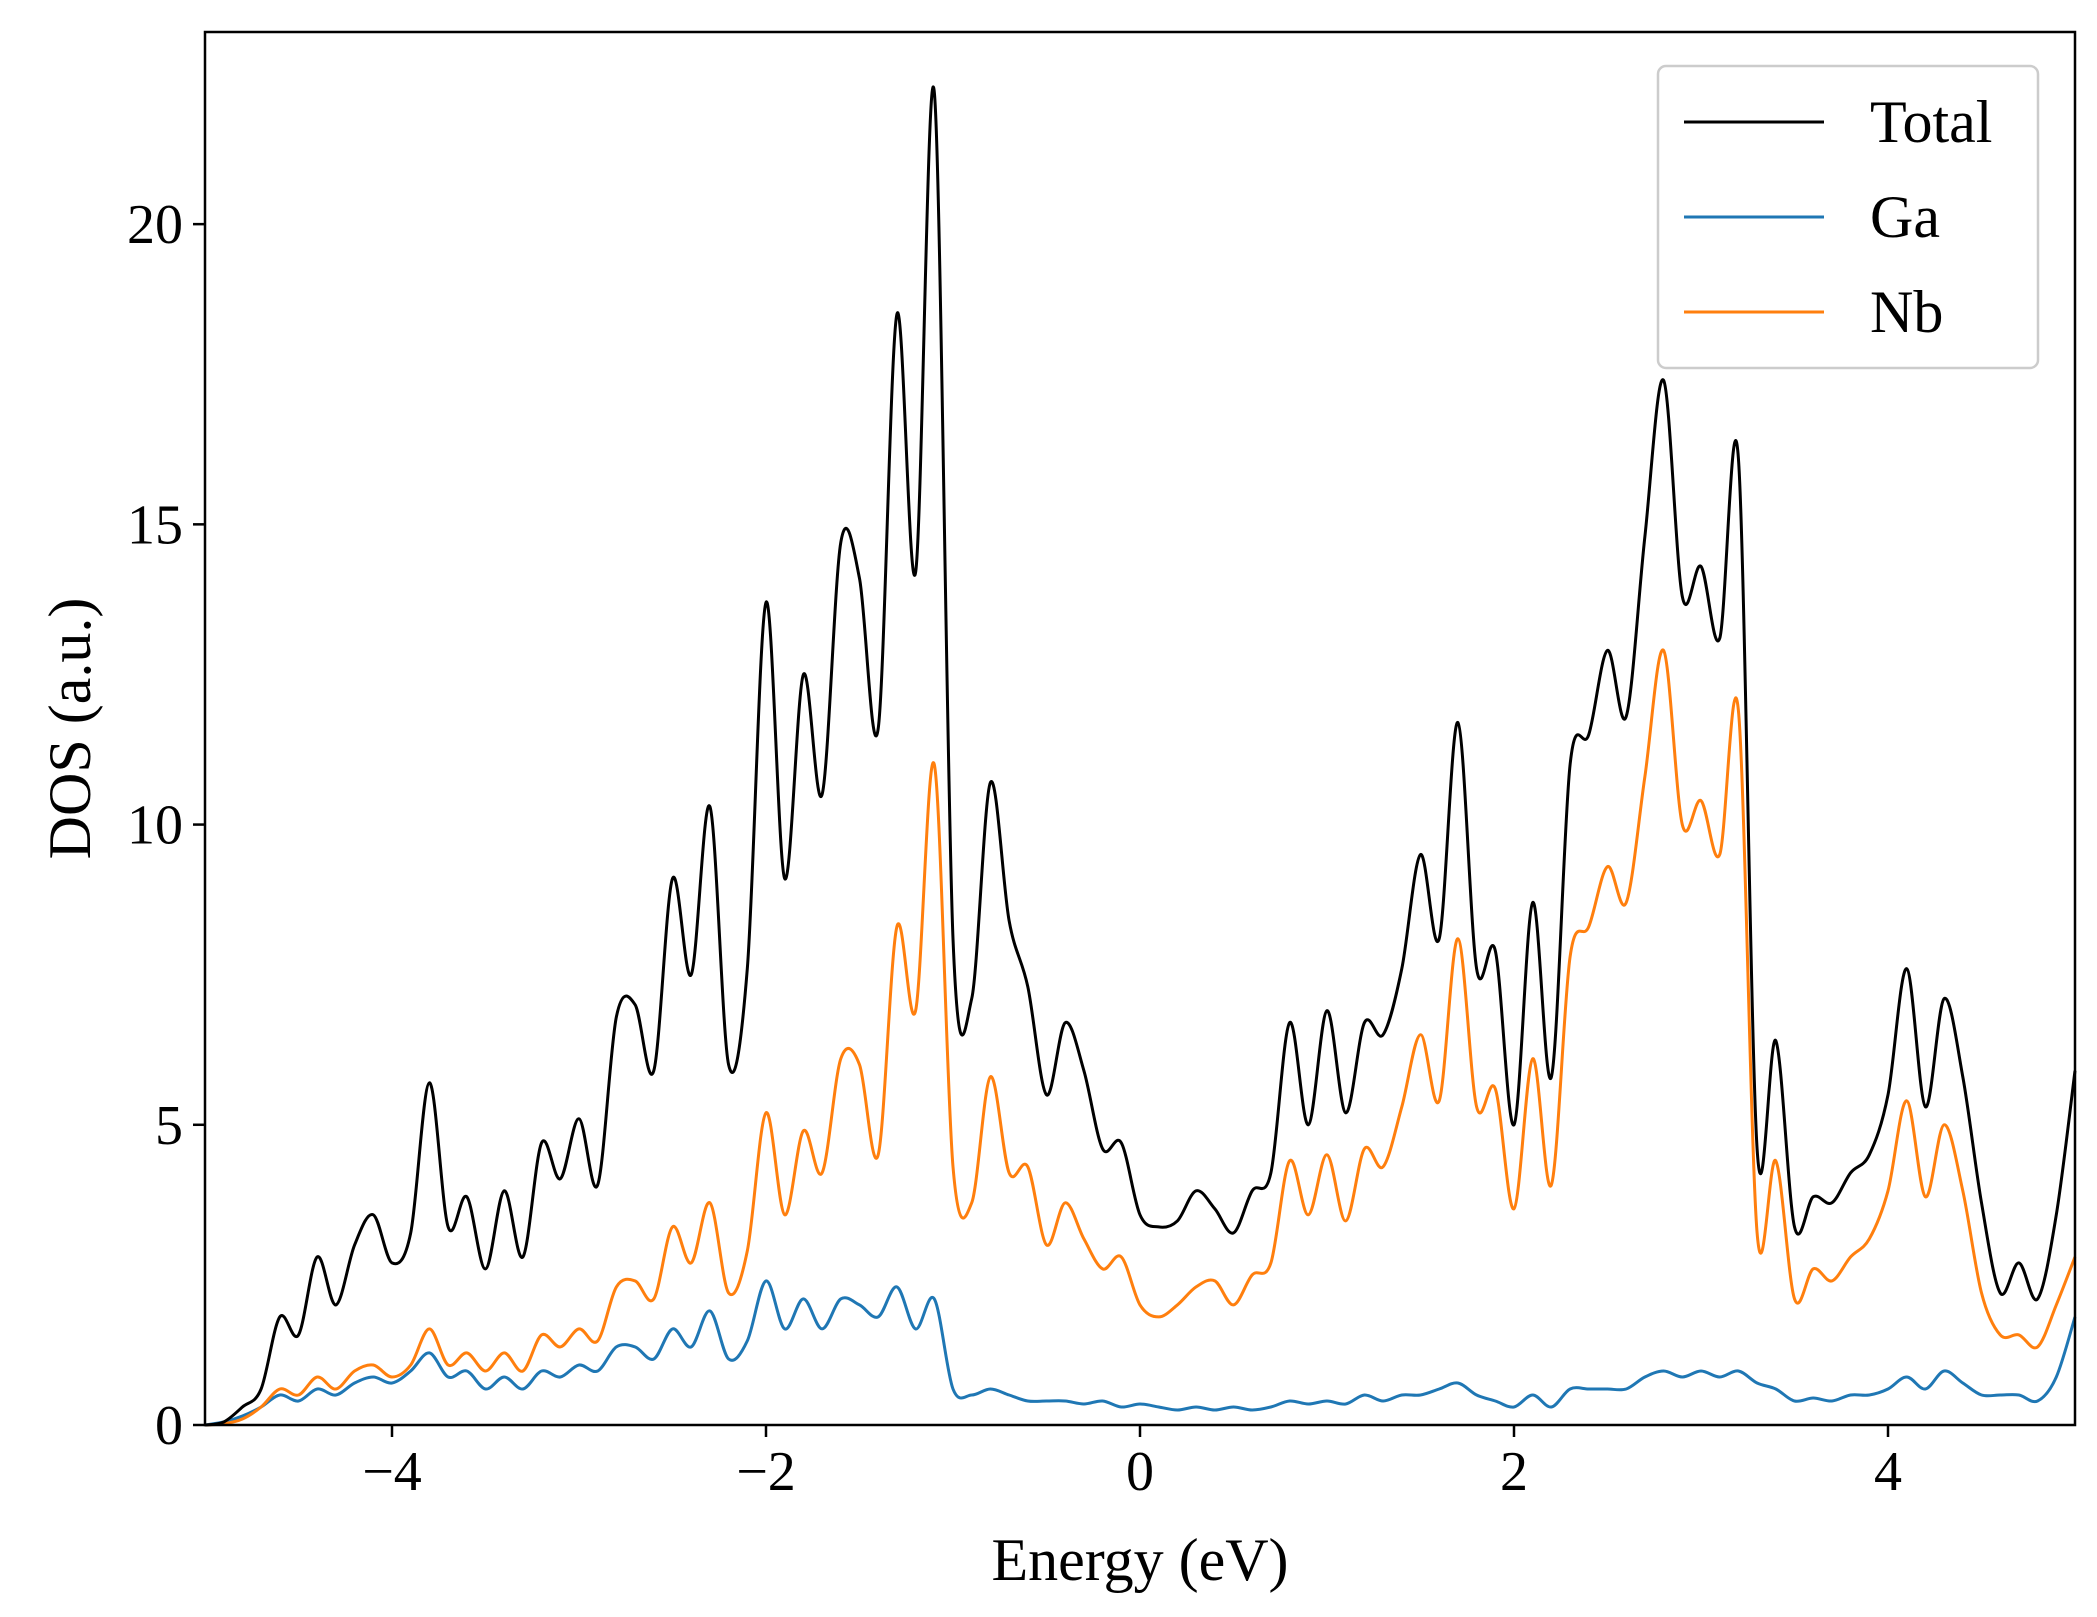 The height and width of the screenshot is (1617, 2097). What do you see at coordinates (392, 1472) in the screenshot?
I see `x-tick-label: −4` at bounding box center [392, 1472].